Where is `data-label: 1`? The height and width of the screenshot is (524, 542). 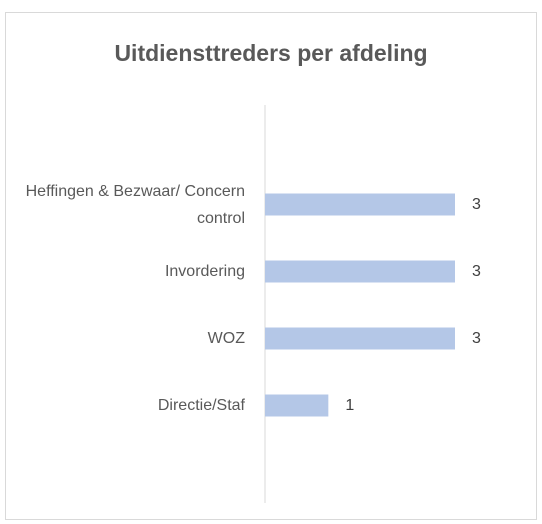 data-label: 1 is located at coordinates (350, 405).